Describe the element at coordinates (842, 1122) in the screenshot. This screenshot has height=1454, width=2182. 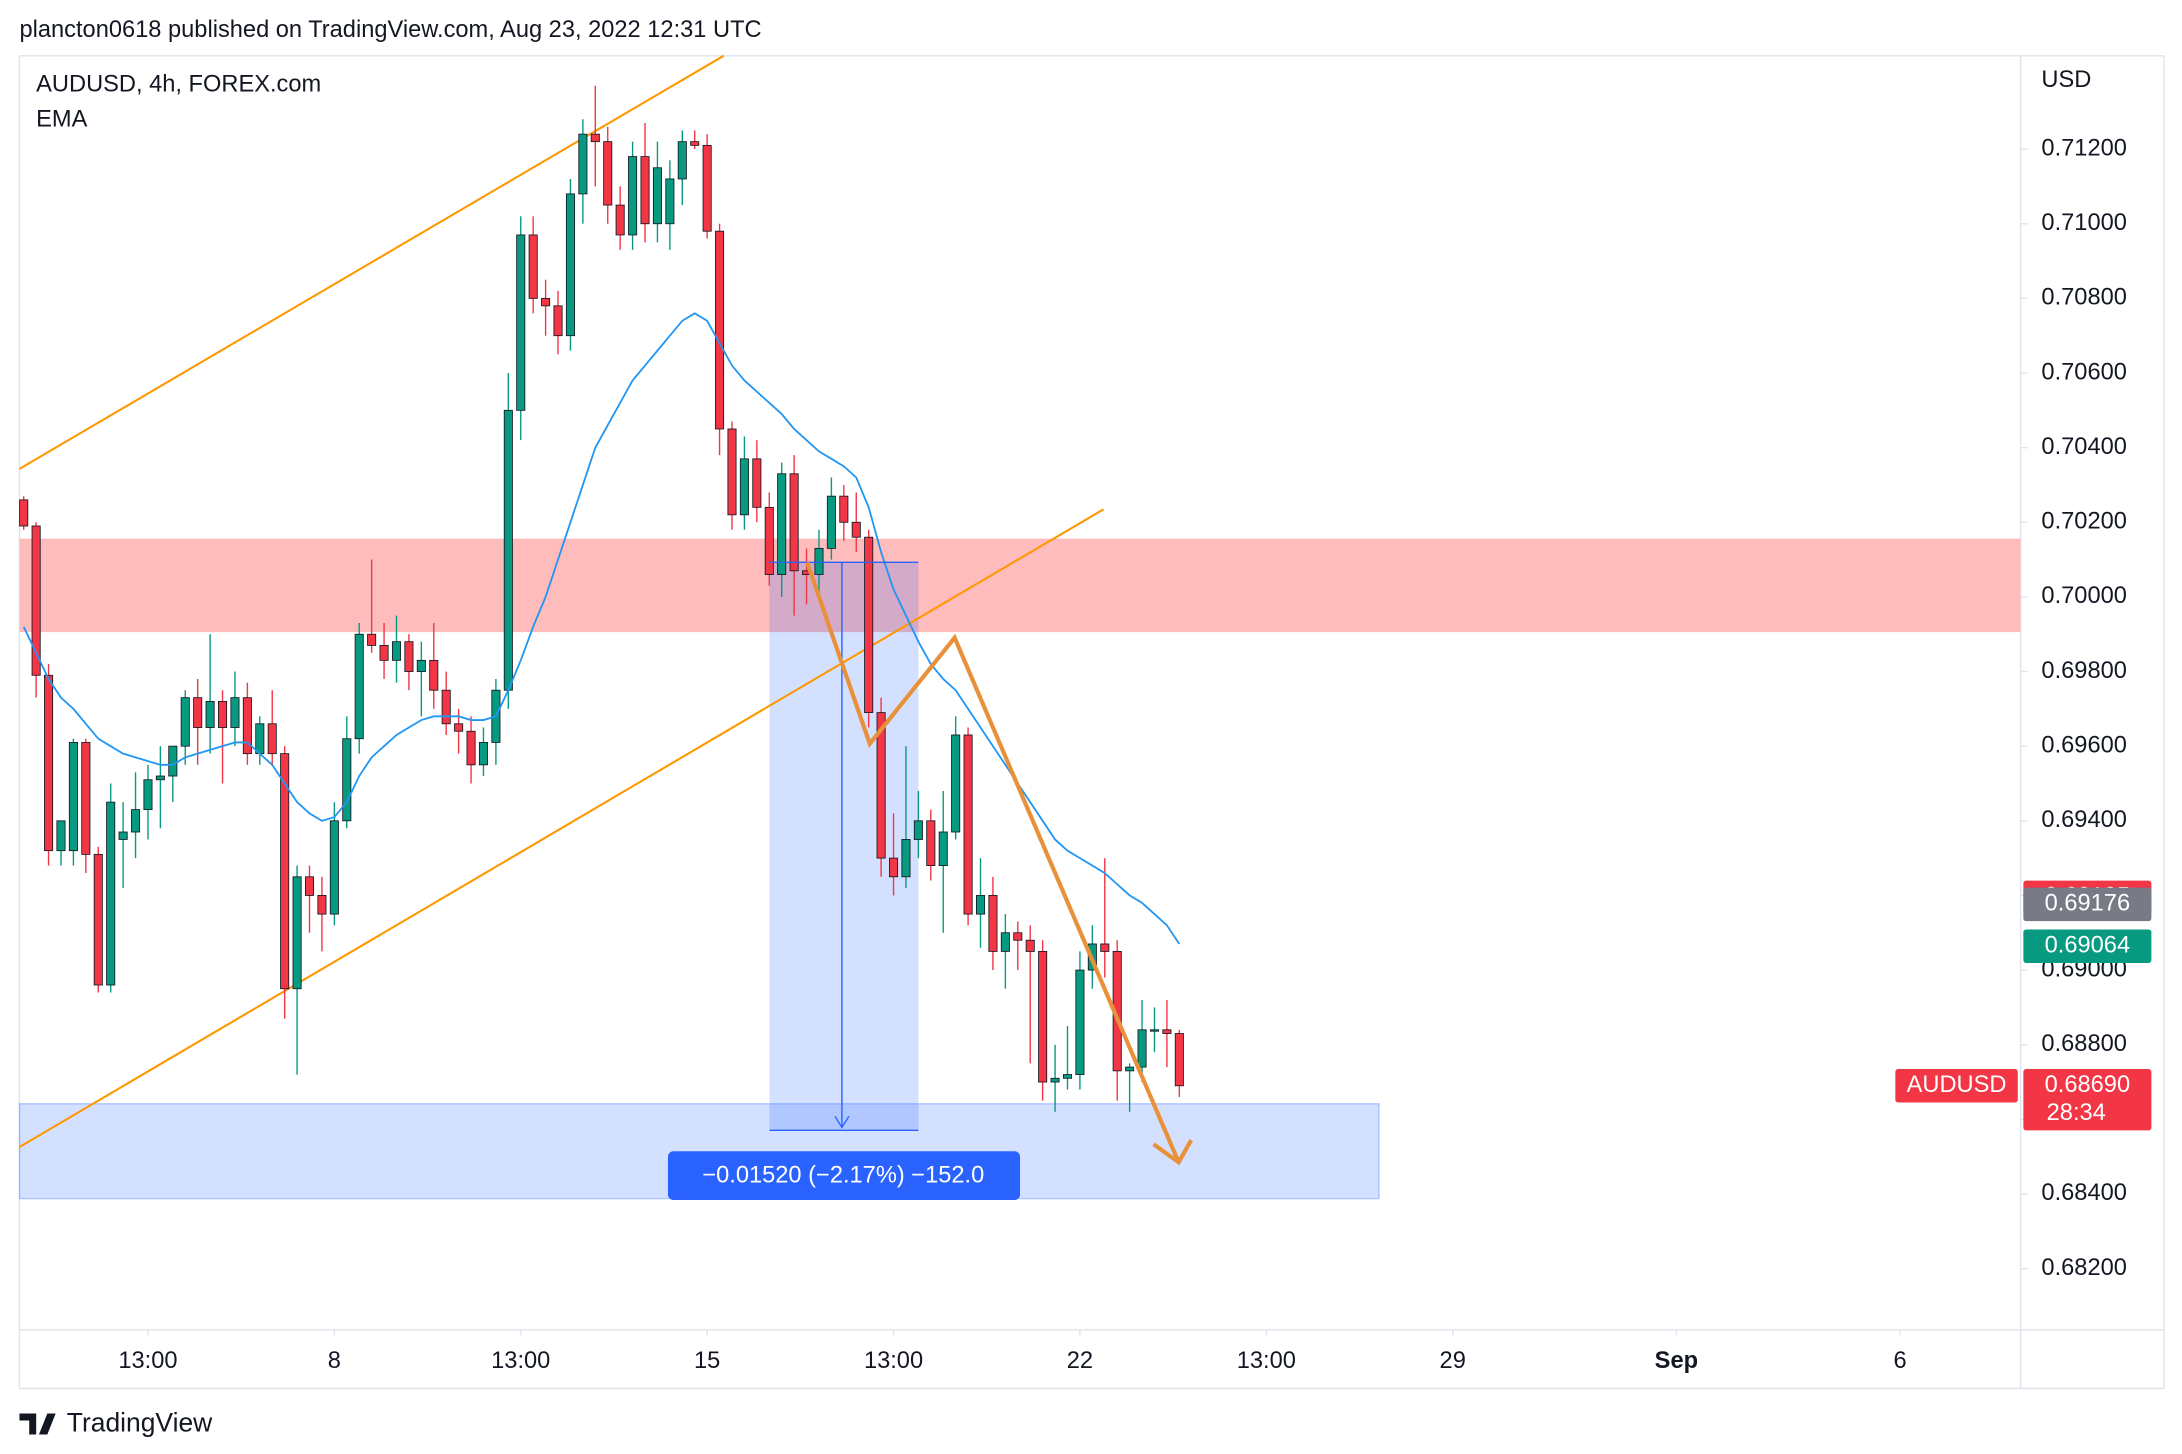
I see `measure-arrowhead` at that location.